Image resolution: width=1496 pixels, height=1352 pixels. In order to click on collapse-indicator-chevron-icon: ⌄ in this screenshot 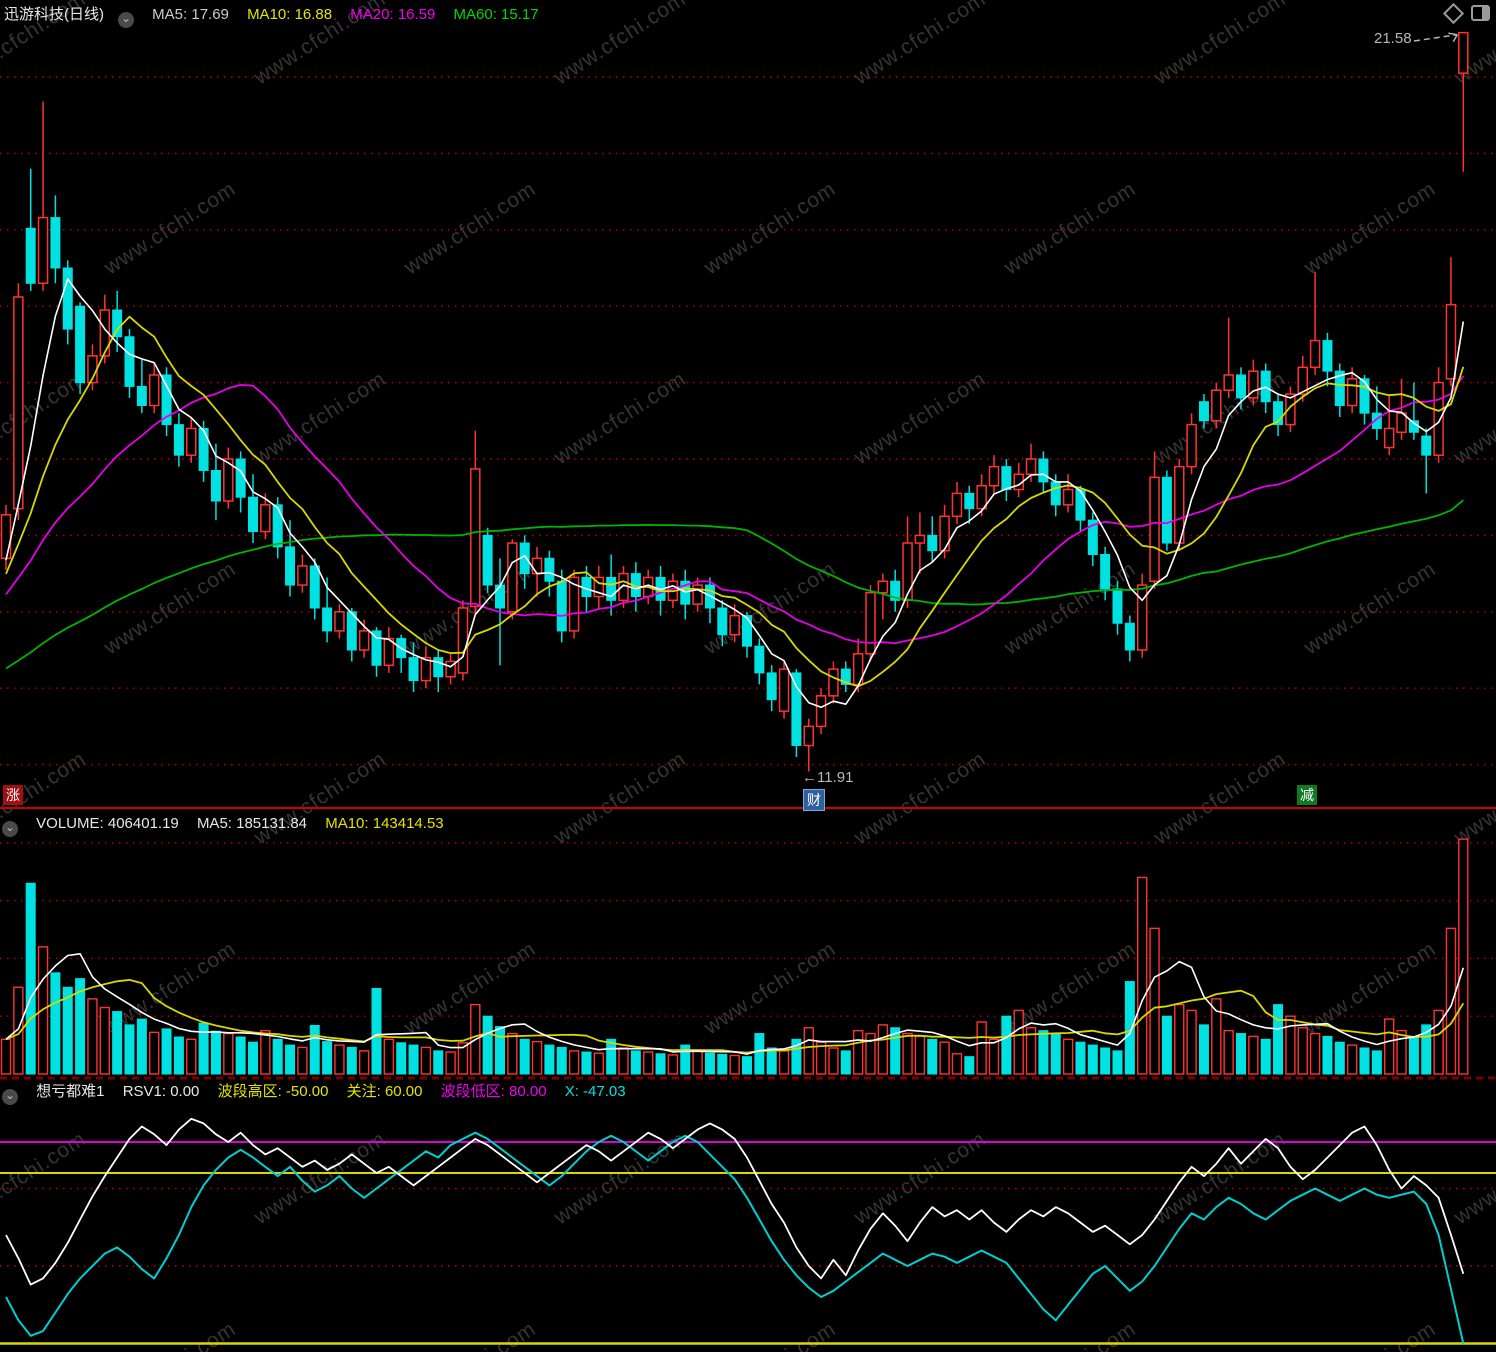, I will do `click(10, 1097)`.